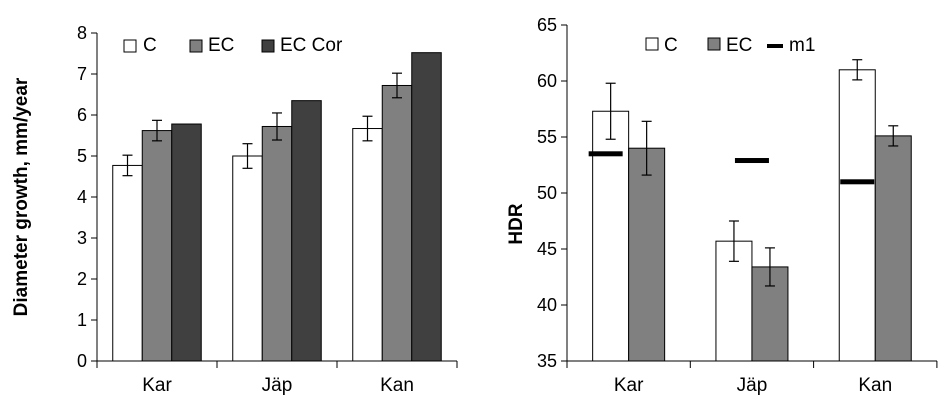 Image resolution: width=947 pixels, height=406 pixels. Describe the element at coordinates (516, 223) in the screenshot. I see `y-axis-title: HDR` at that location.